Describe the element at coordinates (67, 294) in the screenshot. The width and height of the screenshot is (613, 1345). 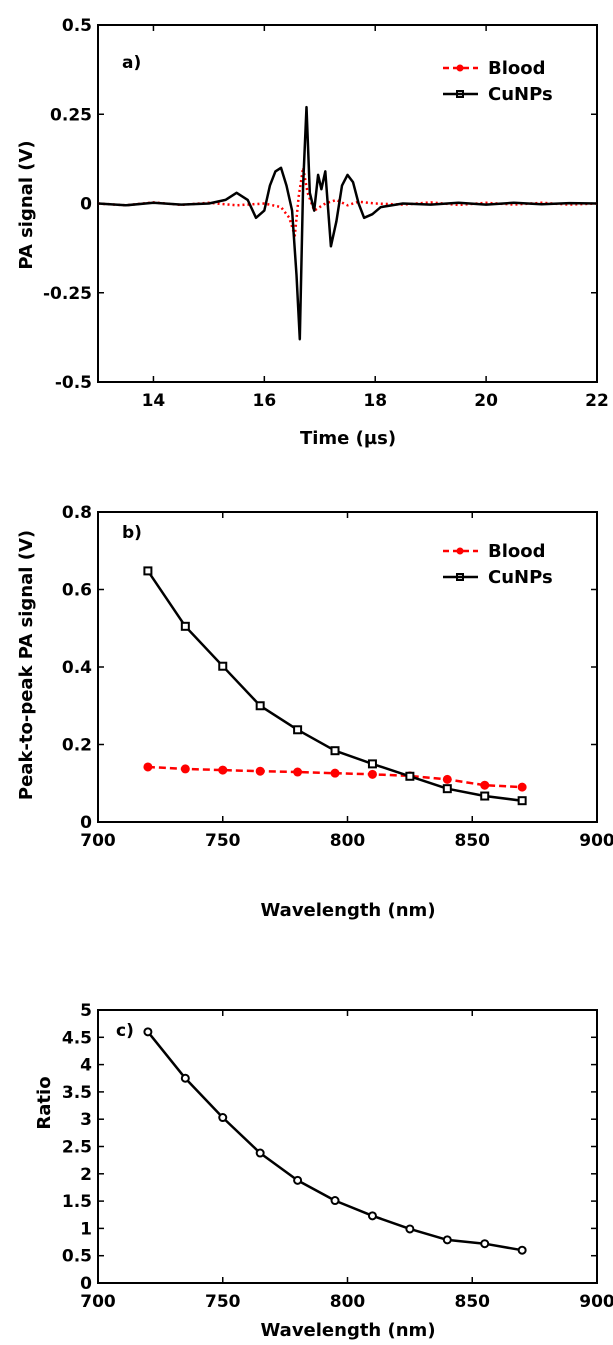
I see `panel-a-y-tick-label: -0.25` at that location.